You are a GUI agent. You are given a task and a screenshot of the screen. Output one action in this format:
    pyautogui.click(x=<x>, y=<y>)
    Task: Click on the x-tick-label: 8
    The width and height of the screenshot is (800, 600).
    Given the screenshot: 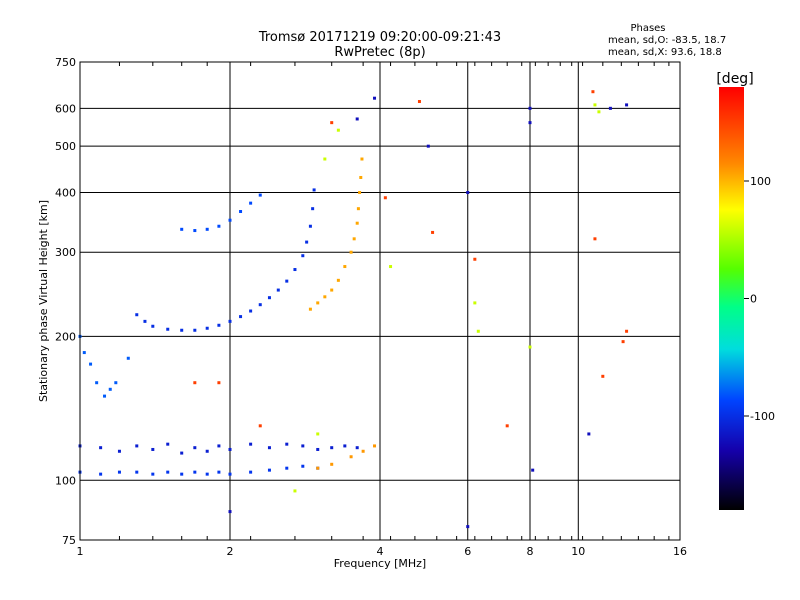 What is the action you would take?
    pyautogui.click(x=530, y=551)
    